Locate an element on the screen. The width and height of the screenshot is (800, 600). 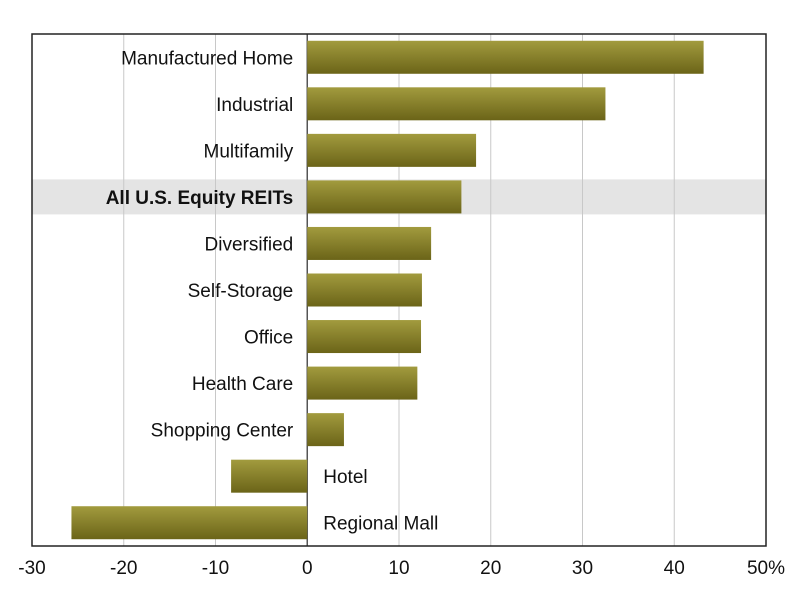
category-label: Shopping Center is located at coordinates (222, 431).